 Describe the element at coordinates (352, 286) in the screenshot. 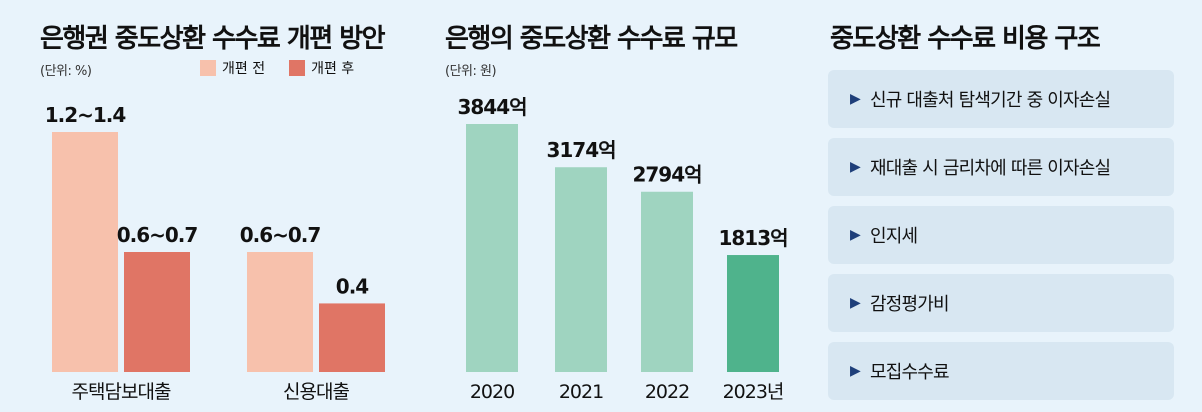

I see `bar-value-label: 0.4` at that location.